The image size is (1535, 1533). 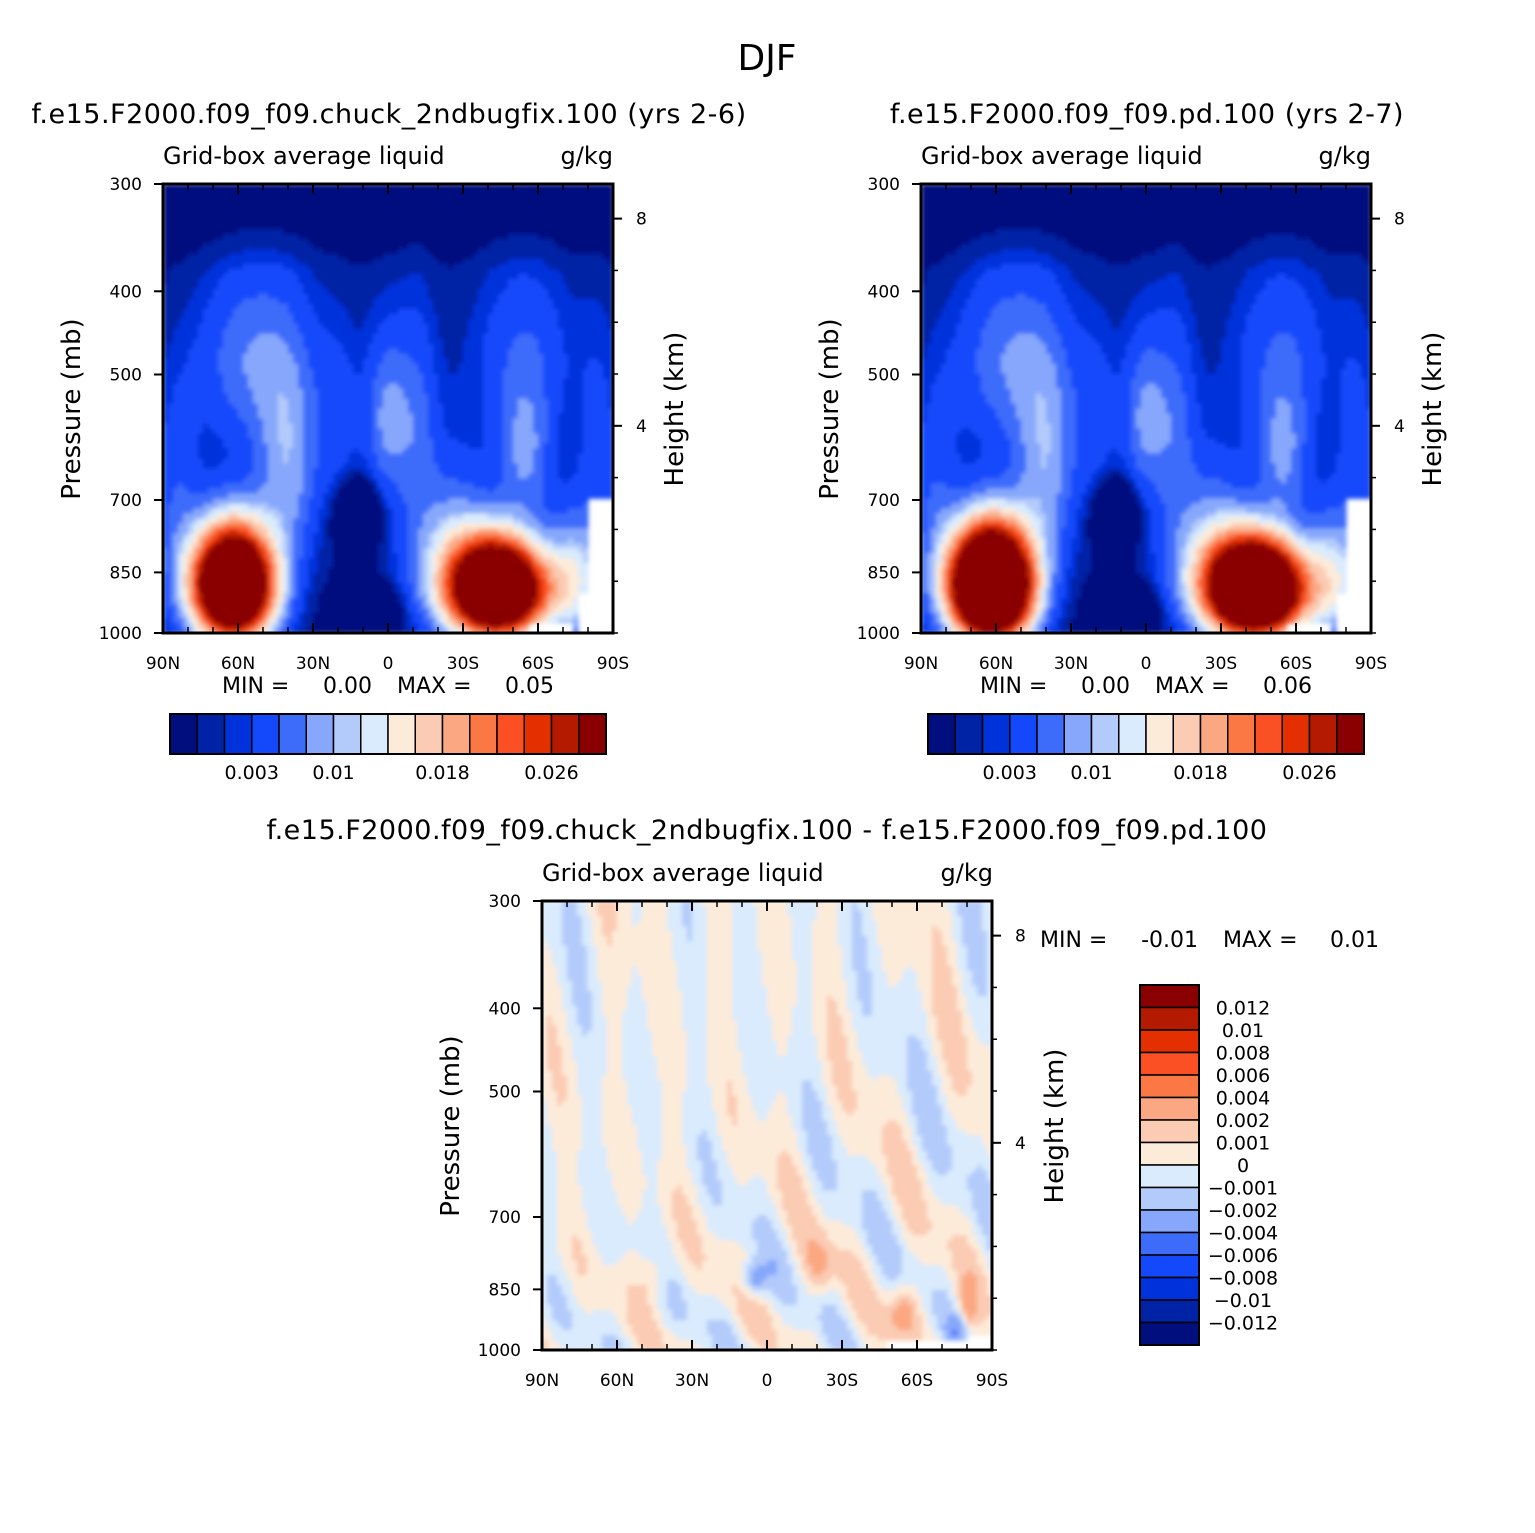 What do you see at coordinates (587, 156) in the screenshot?
I see `panel1-units: g/kg` at bounding box center [587, 156].